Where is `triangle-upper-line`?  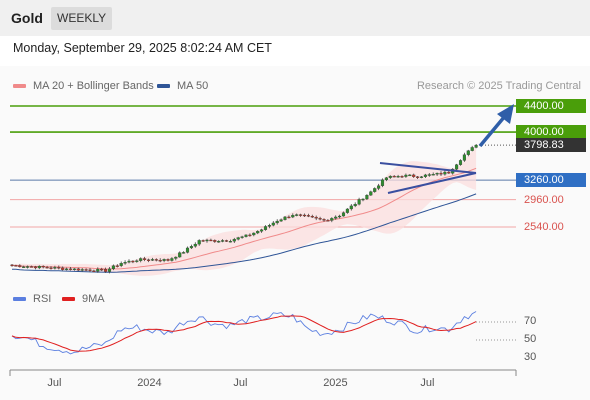 triangle-upper-line is located at coordinates (428, 168).